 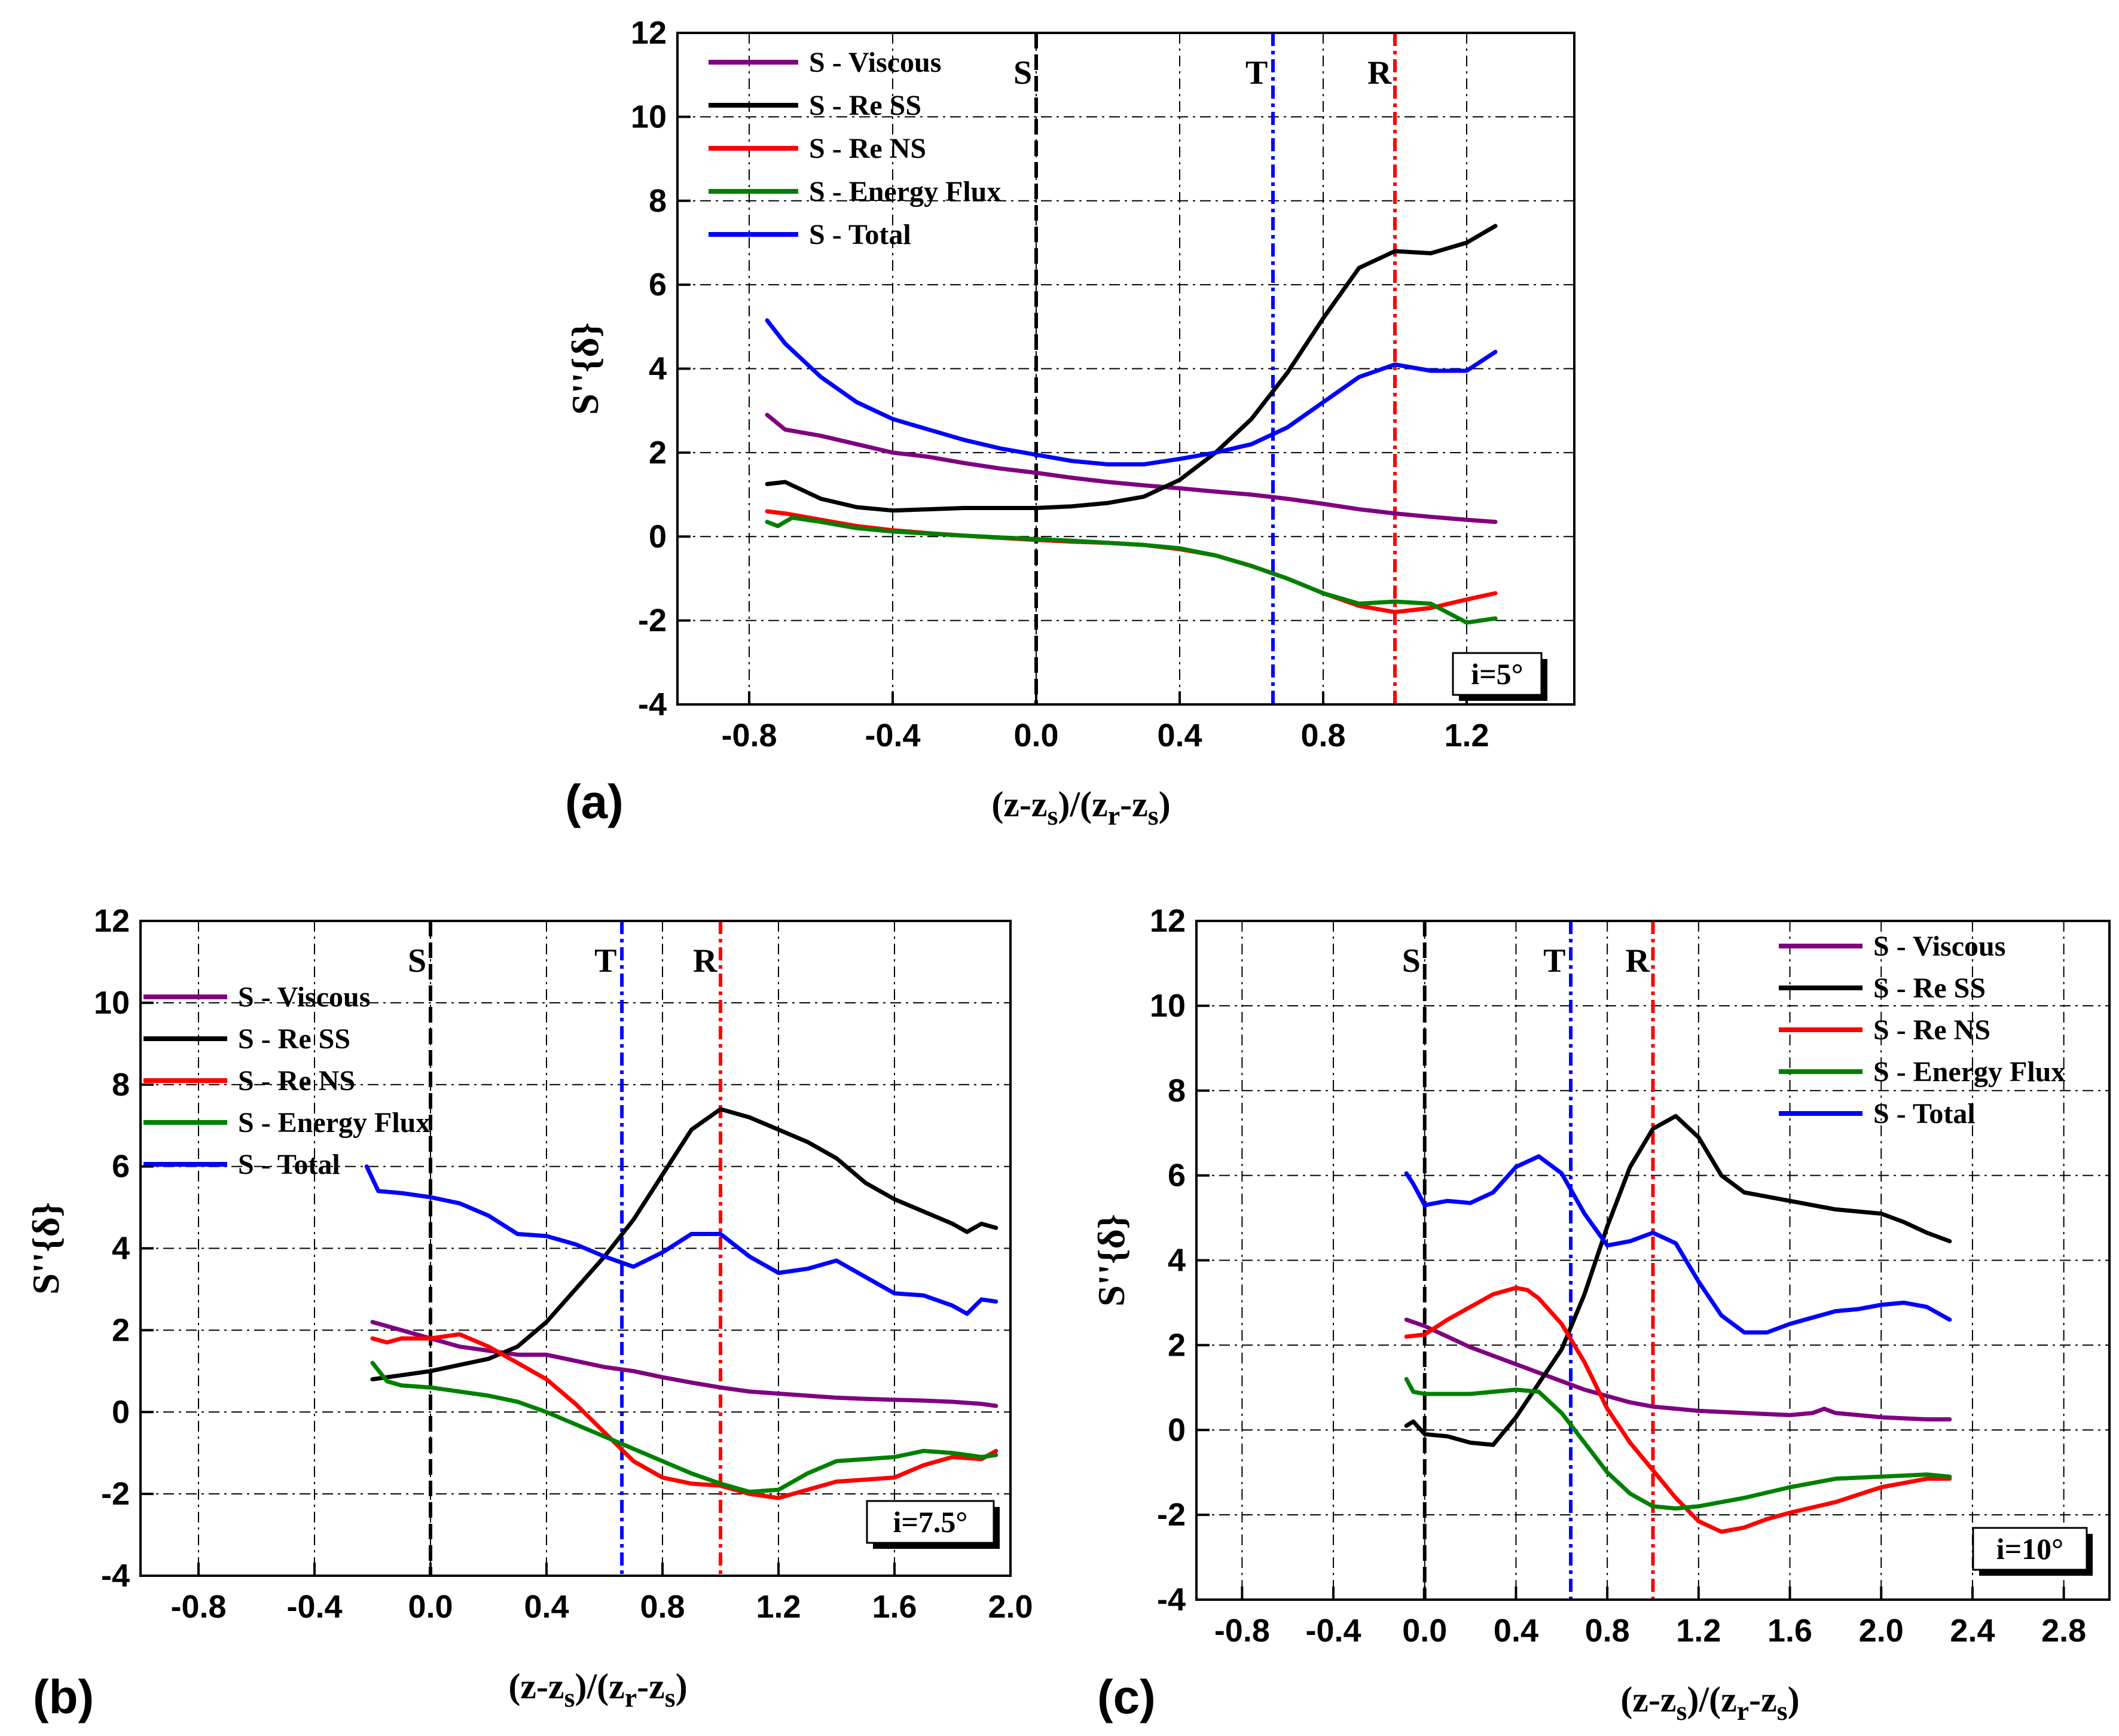 What do you see at coordinates (594, 802) in the screenshot?
I see `panel-label: (a)` at bounding box center [594, 802].